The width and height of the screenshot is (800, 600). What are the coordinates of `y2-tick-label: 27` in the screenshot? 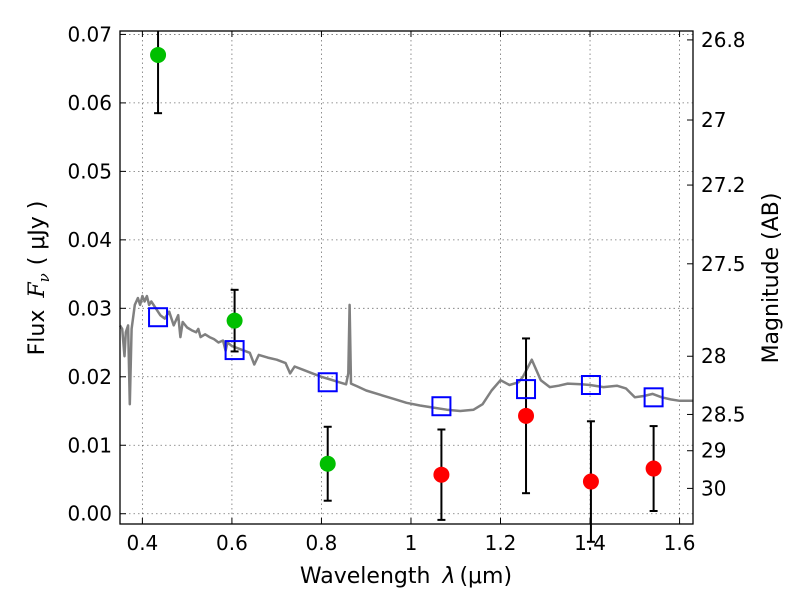 It's located at (713, 120).